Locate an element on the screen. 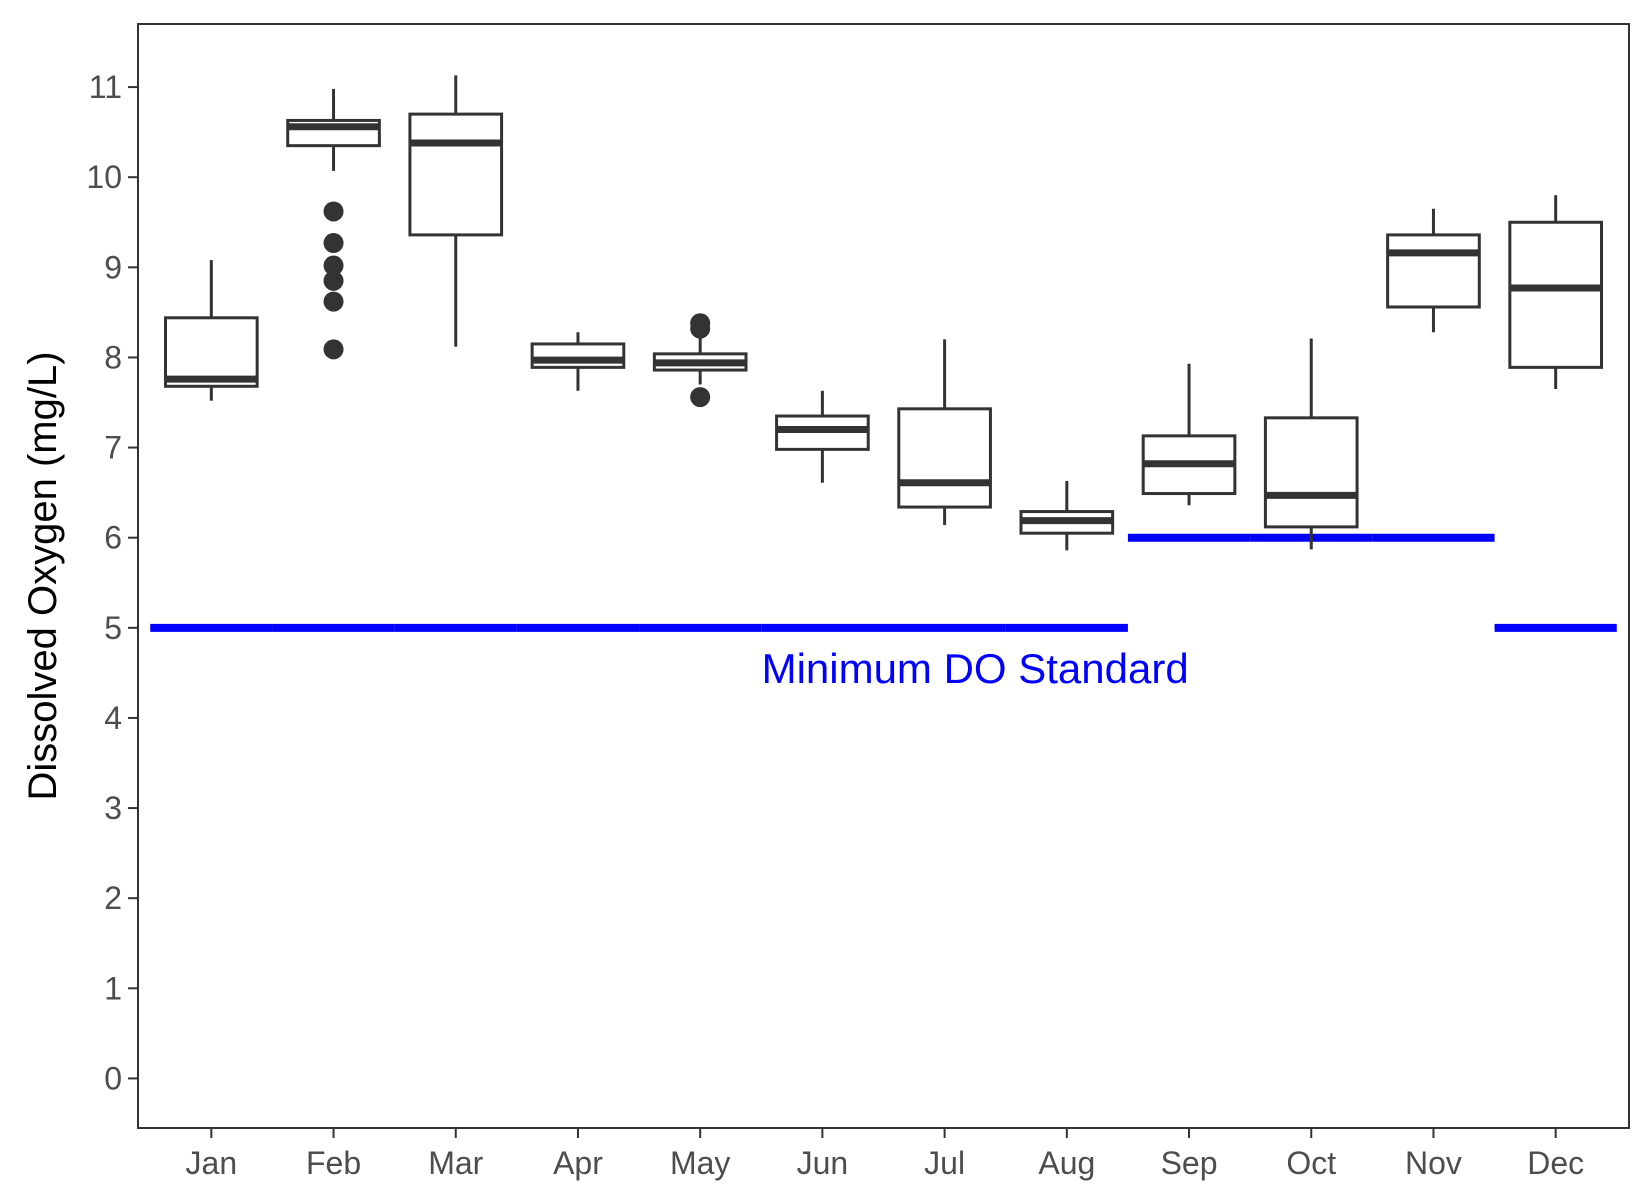  iqr-box-apr is located at coordinates (578, 355).